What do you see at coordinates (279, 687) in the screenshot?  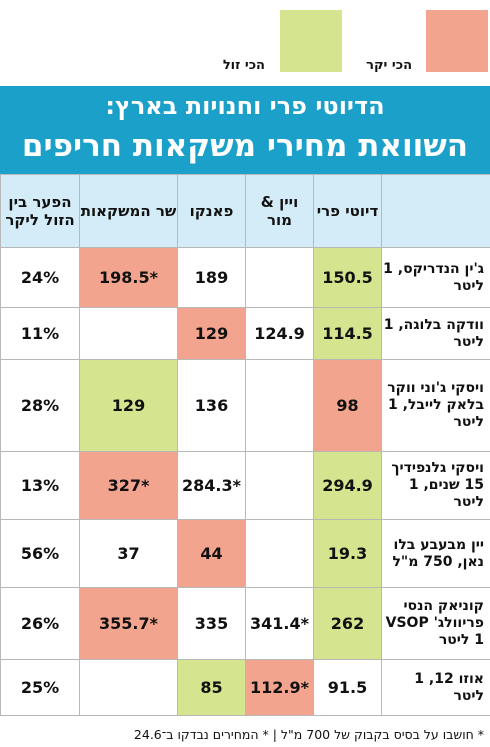 I see `price-cell: *112.9` at bounding box center [279, 687].